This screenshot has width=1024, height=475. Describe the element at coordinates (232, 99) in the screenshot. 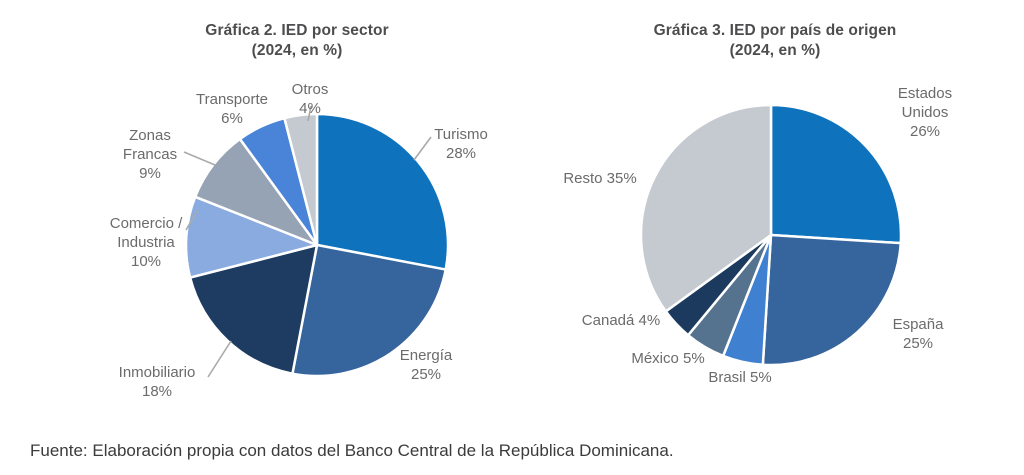

I see `pie-label-line: Transporte` at that location.